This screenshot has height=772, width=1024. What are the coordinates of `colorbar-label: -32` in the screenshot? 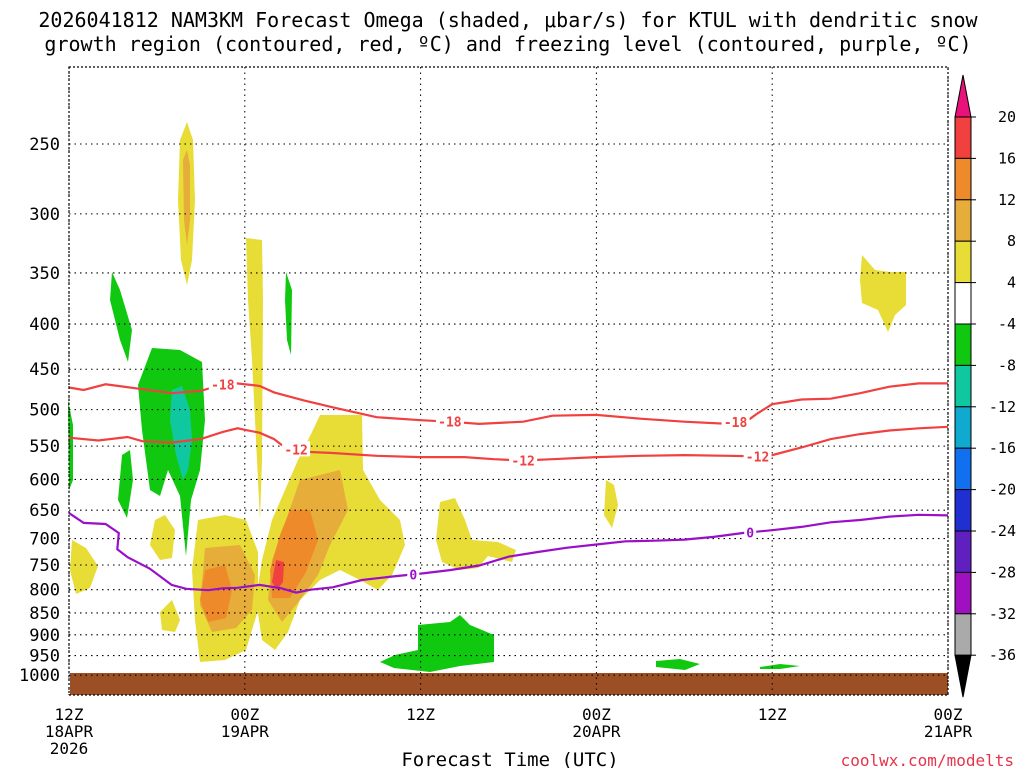 It's located at (1002, 614).